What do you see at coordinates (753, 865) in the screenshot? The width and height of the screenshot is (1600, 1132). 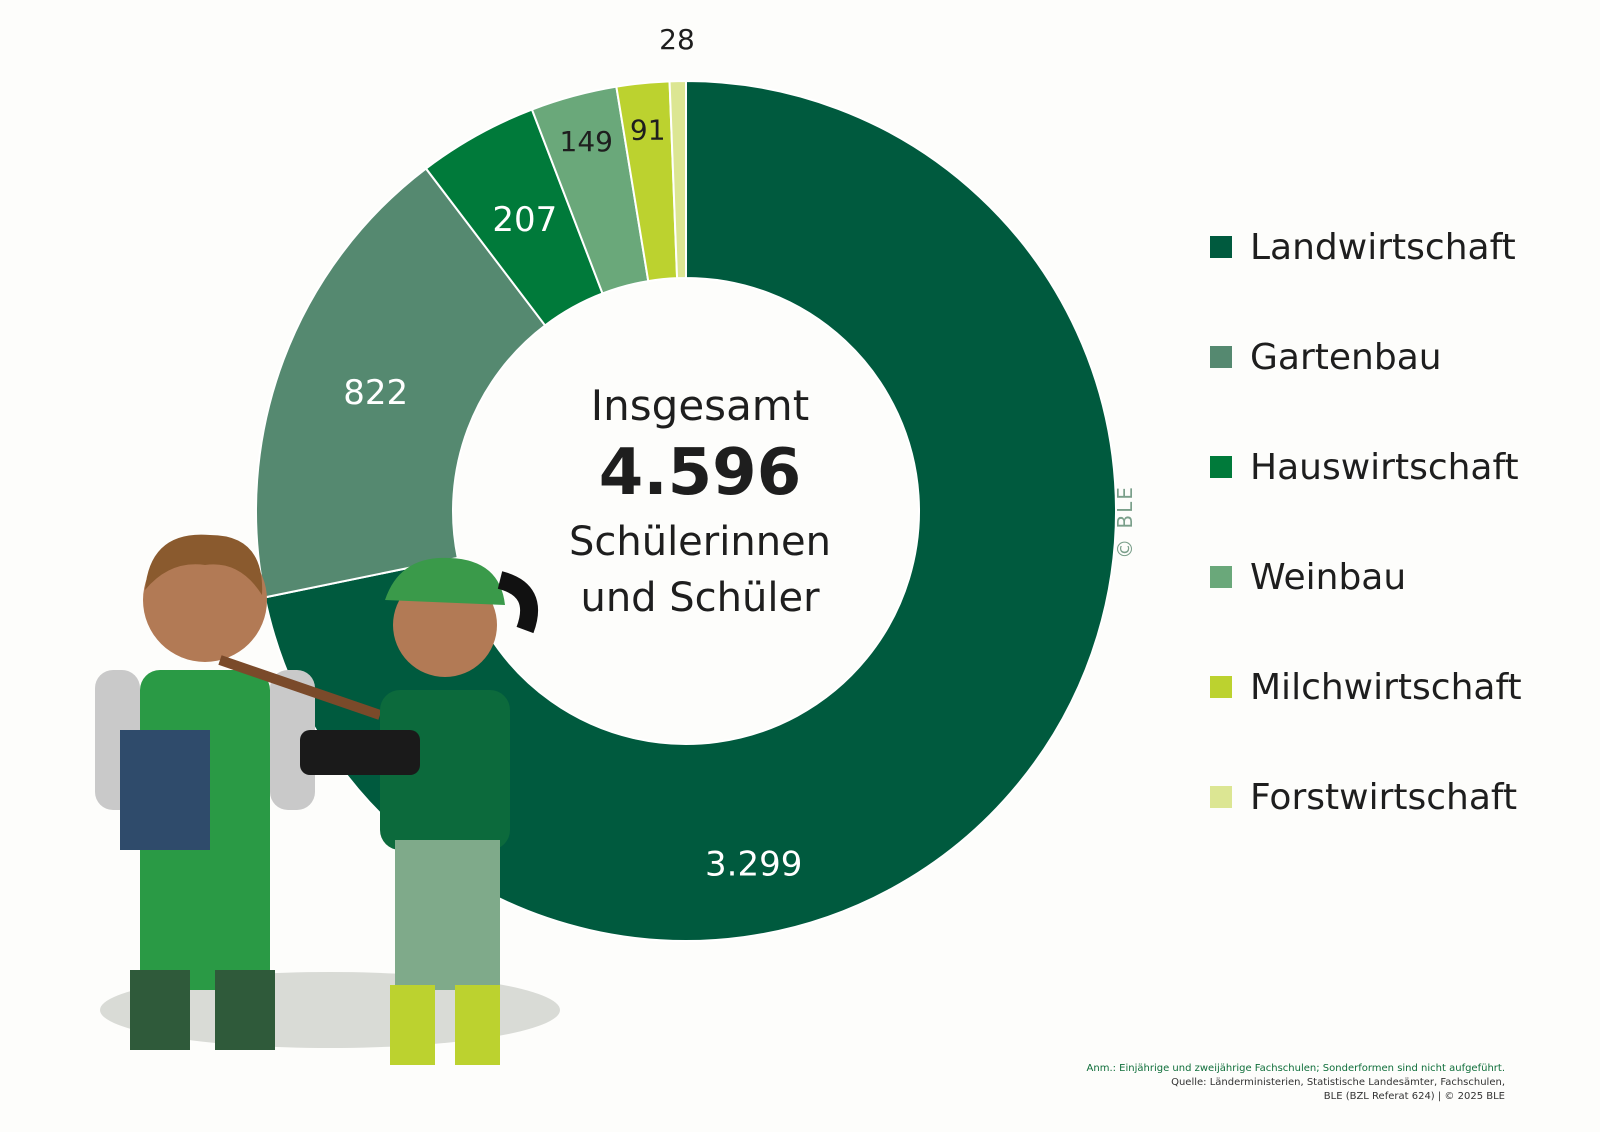 I see `value-label-landwirtschaft: 3.299` at bounding box center [753, 865].